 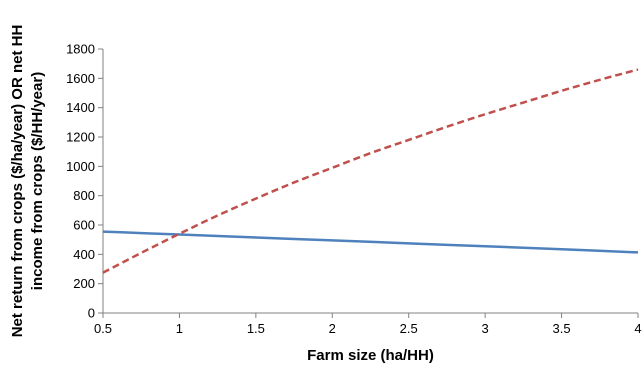 What do you see at coordinates (80, 166) in the screenshot?
I see `y-tick-label: 1000` at bounding box center [80, 166].